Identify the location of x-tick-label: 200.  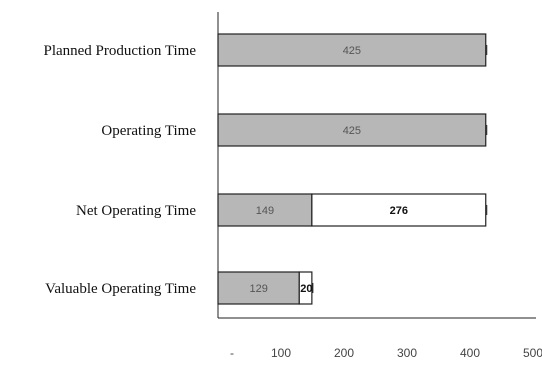
(344, 353).